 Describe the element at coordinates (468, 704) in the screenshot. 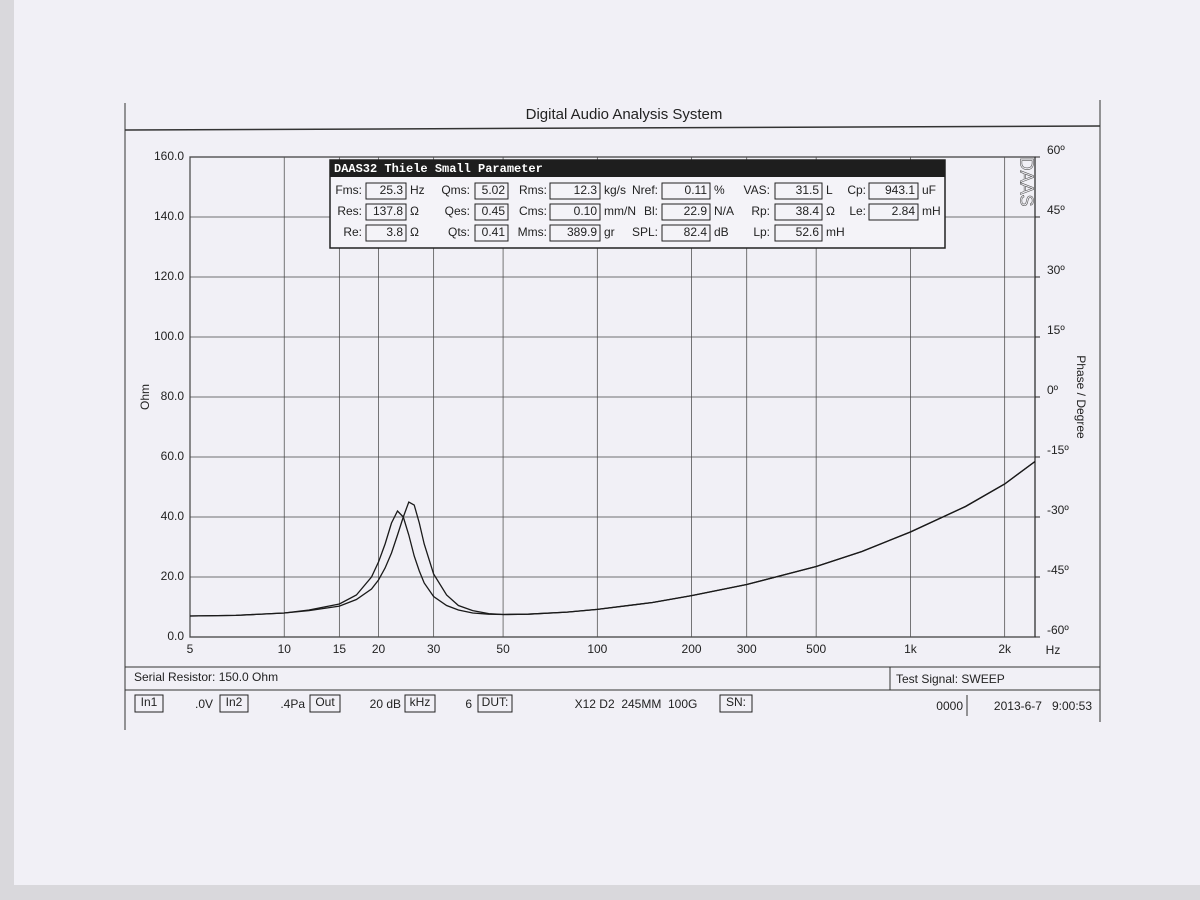

I see `khz-value: 6` at that location.